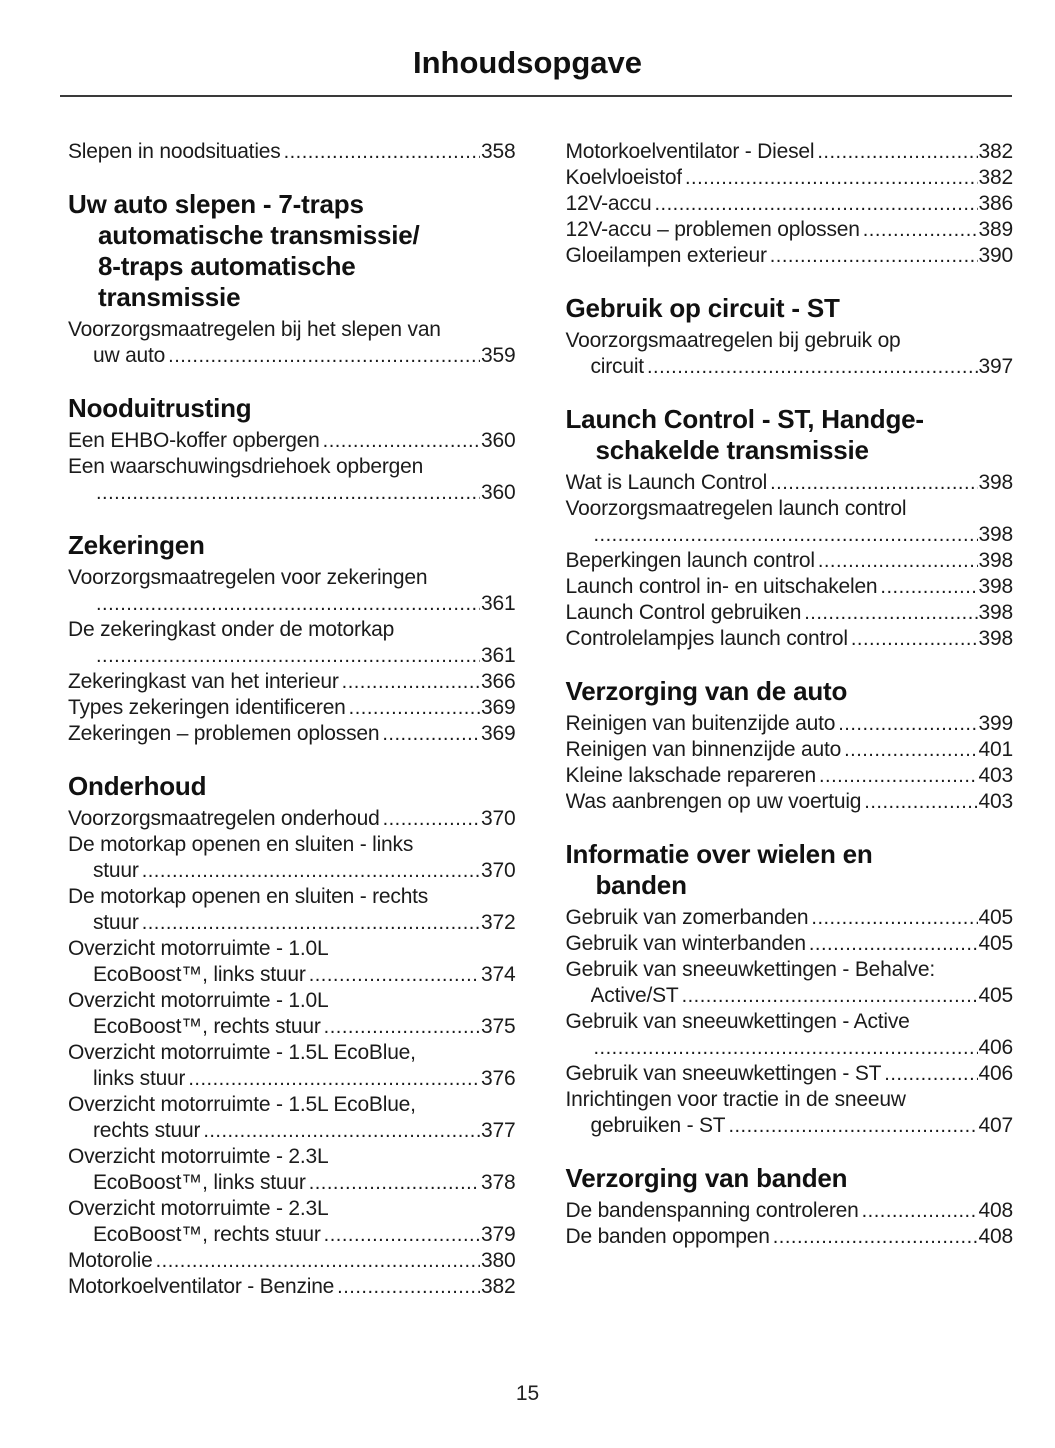 The image size is (1055, 1448). I want to click on section-heading: Onderhoud, so click(292, 786).